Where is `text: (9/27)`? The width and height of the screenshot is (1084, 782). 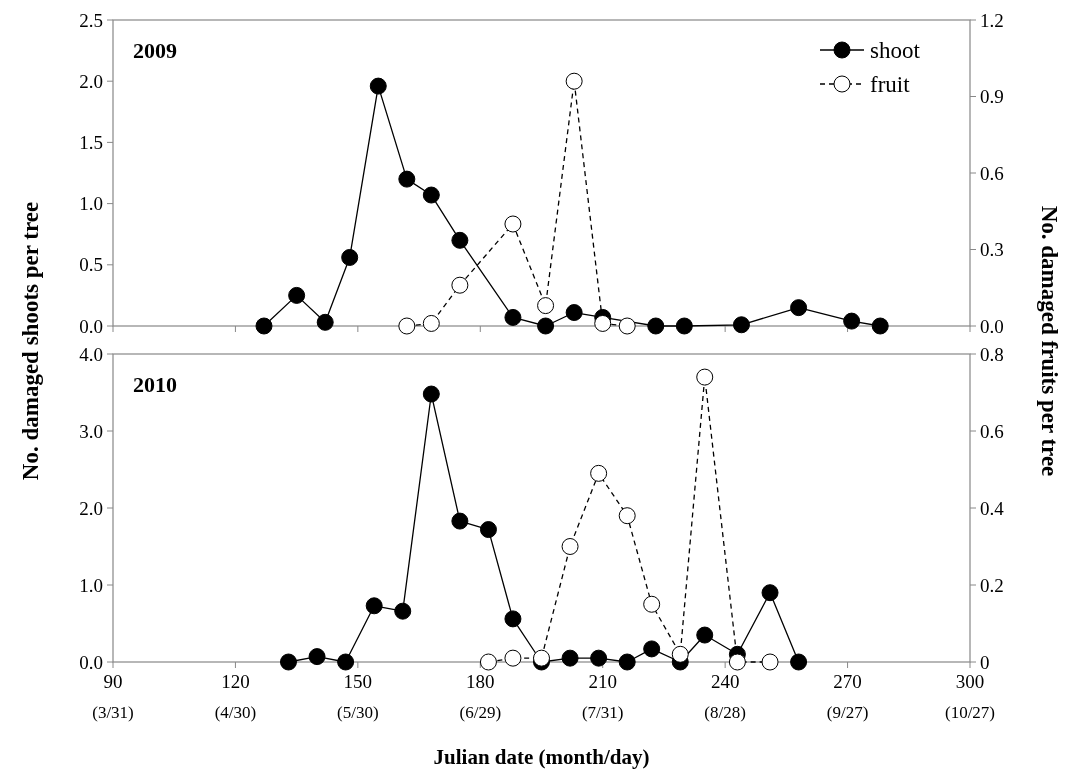 text: (9/27) is located at coordinates (847, 712).